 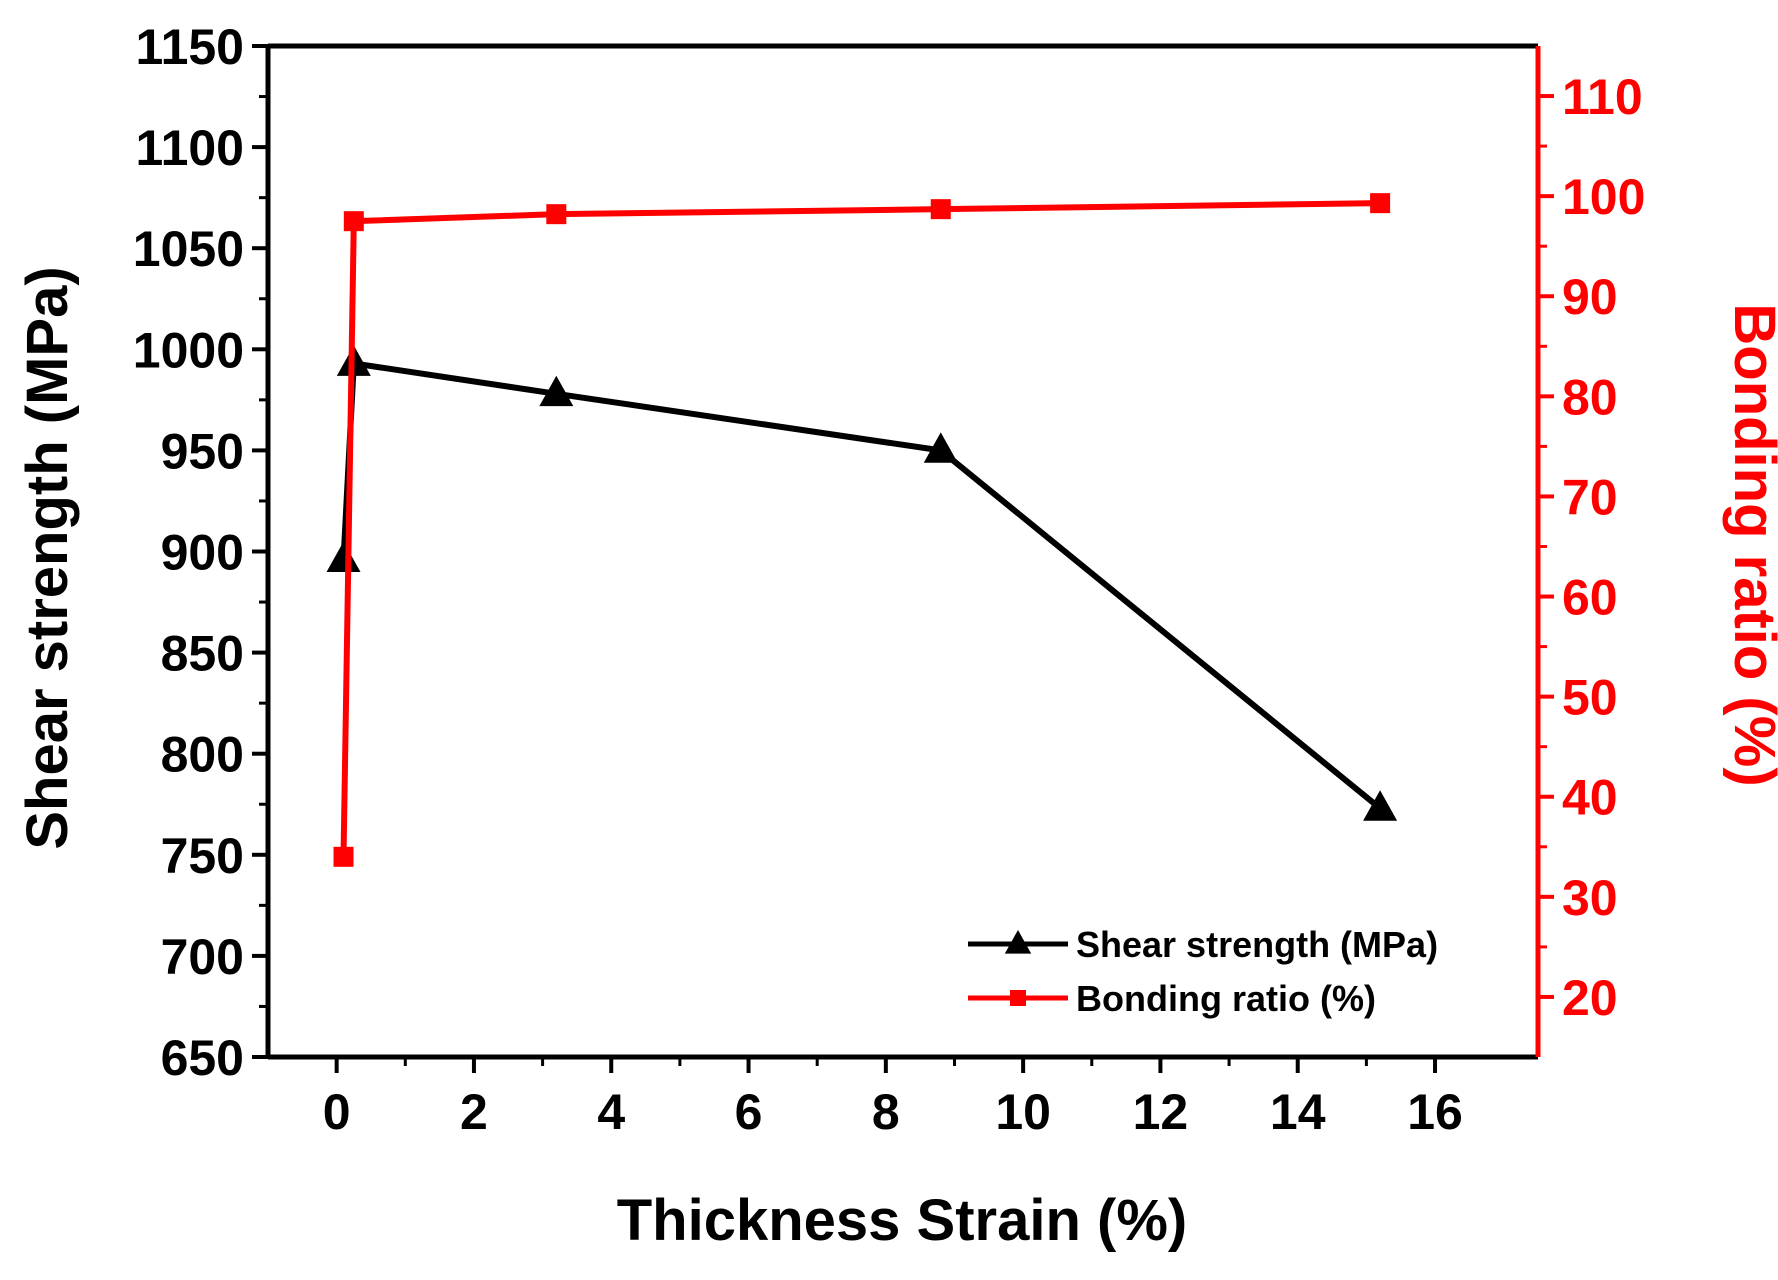 I want to click on x-tick-label: 16, so click(x=1435, y=1112).